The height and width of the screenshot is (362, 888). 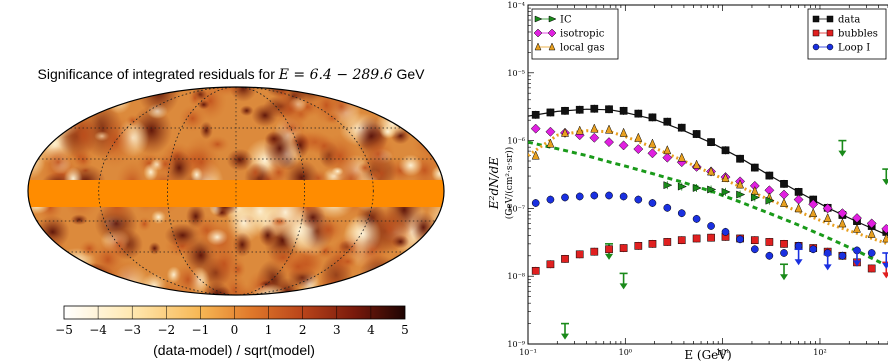 What do you see at coordinates (516, 73) in the screenshot?
I see `y-tick-label: 10⁻⁵` at bounding box center [516, 73].